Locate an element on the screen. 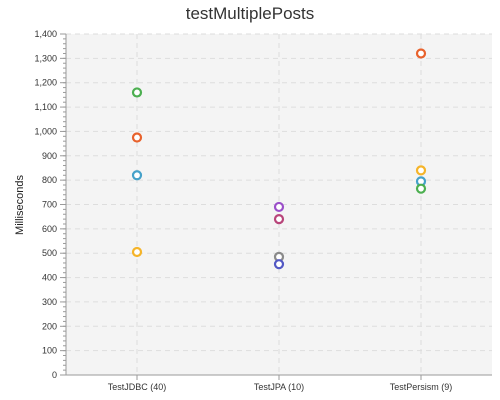 The height and width of the screenshot is (400, 500). y-tick-label: 100 is located at coordinates (49, 351).